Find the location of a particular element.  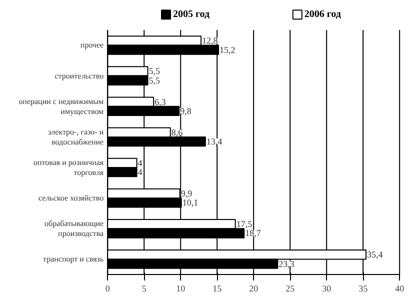

x-tick-label: 30 is located at coordinates (327, 289).